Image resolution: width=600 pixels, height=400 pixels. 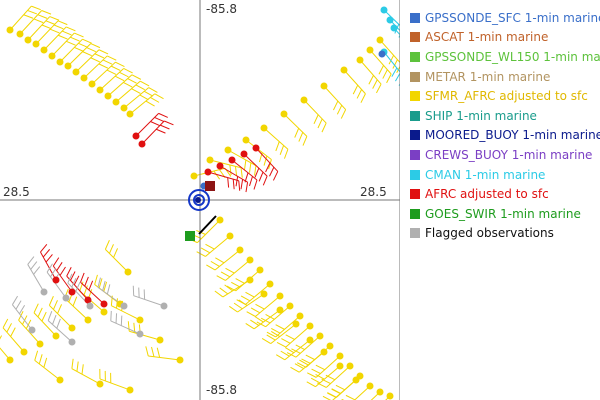 I want to click on legend-item: MOORED_BUOY 1-min marine, so click(x=505, y=136).